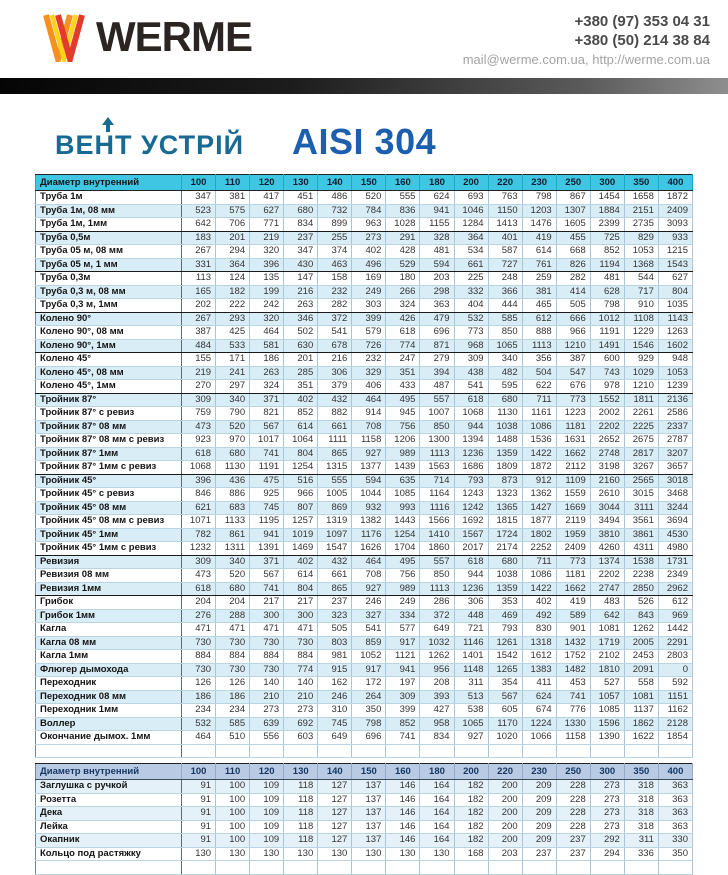 The height and width of the screenshot is (875, 728). Describe the element at coordinates (641, 413) in the screenshot. I see `price-cell: 2261` at that location.